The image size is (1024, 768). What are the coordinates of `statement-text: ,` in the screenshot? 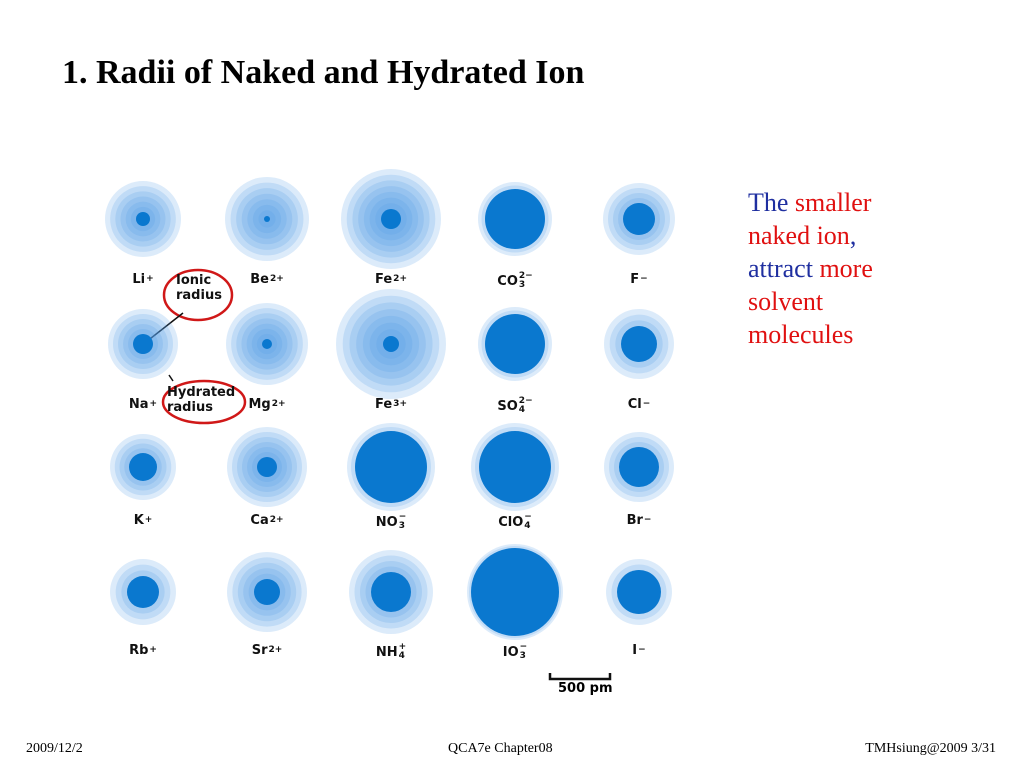 It's located at (853, 235).